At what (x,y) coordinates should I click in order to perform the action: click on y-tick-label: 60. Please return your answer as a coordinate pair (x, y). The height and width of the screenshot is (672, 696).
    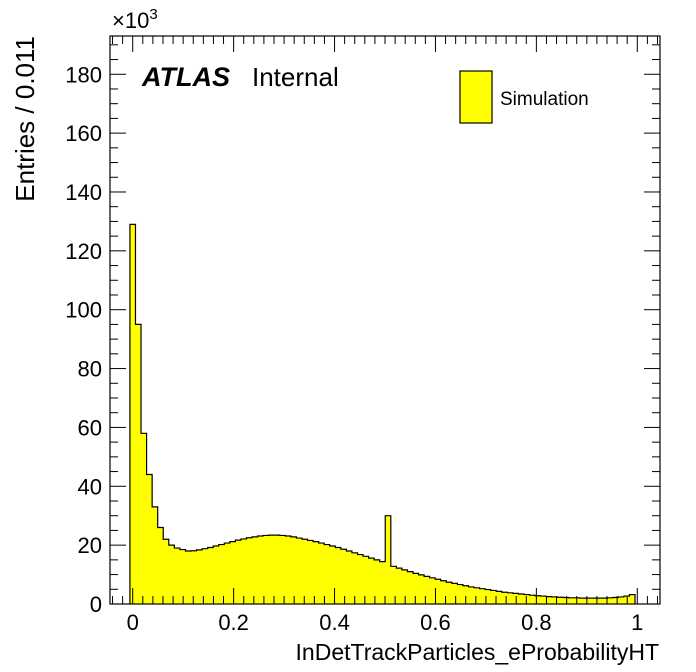
    Looking at the image, I should click on (90, 427).